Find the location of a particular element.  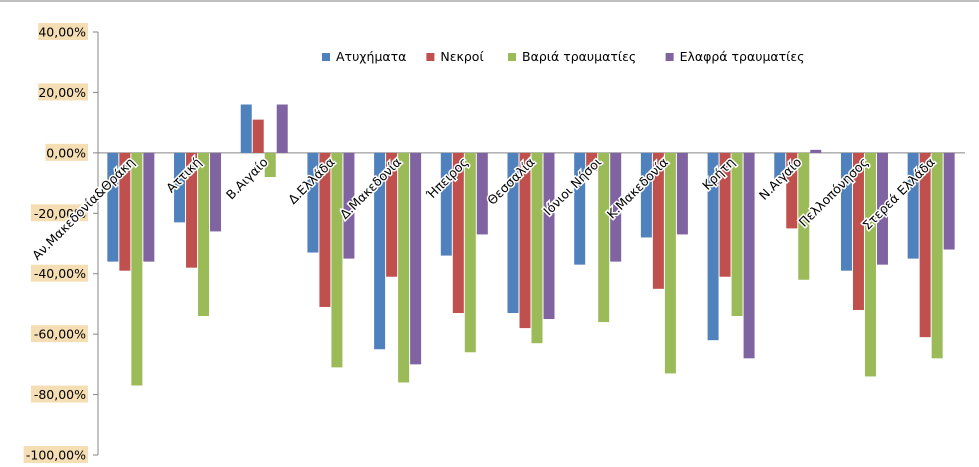

y-tick-label: -60,00% is located at coordinates (60, 334).